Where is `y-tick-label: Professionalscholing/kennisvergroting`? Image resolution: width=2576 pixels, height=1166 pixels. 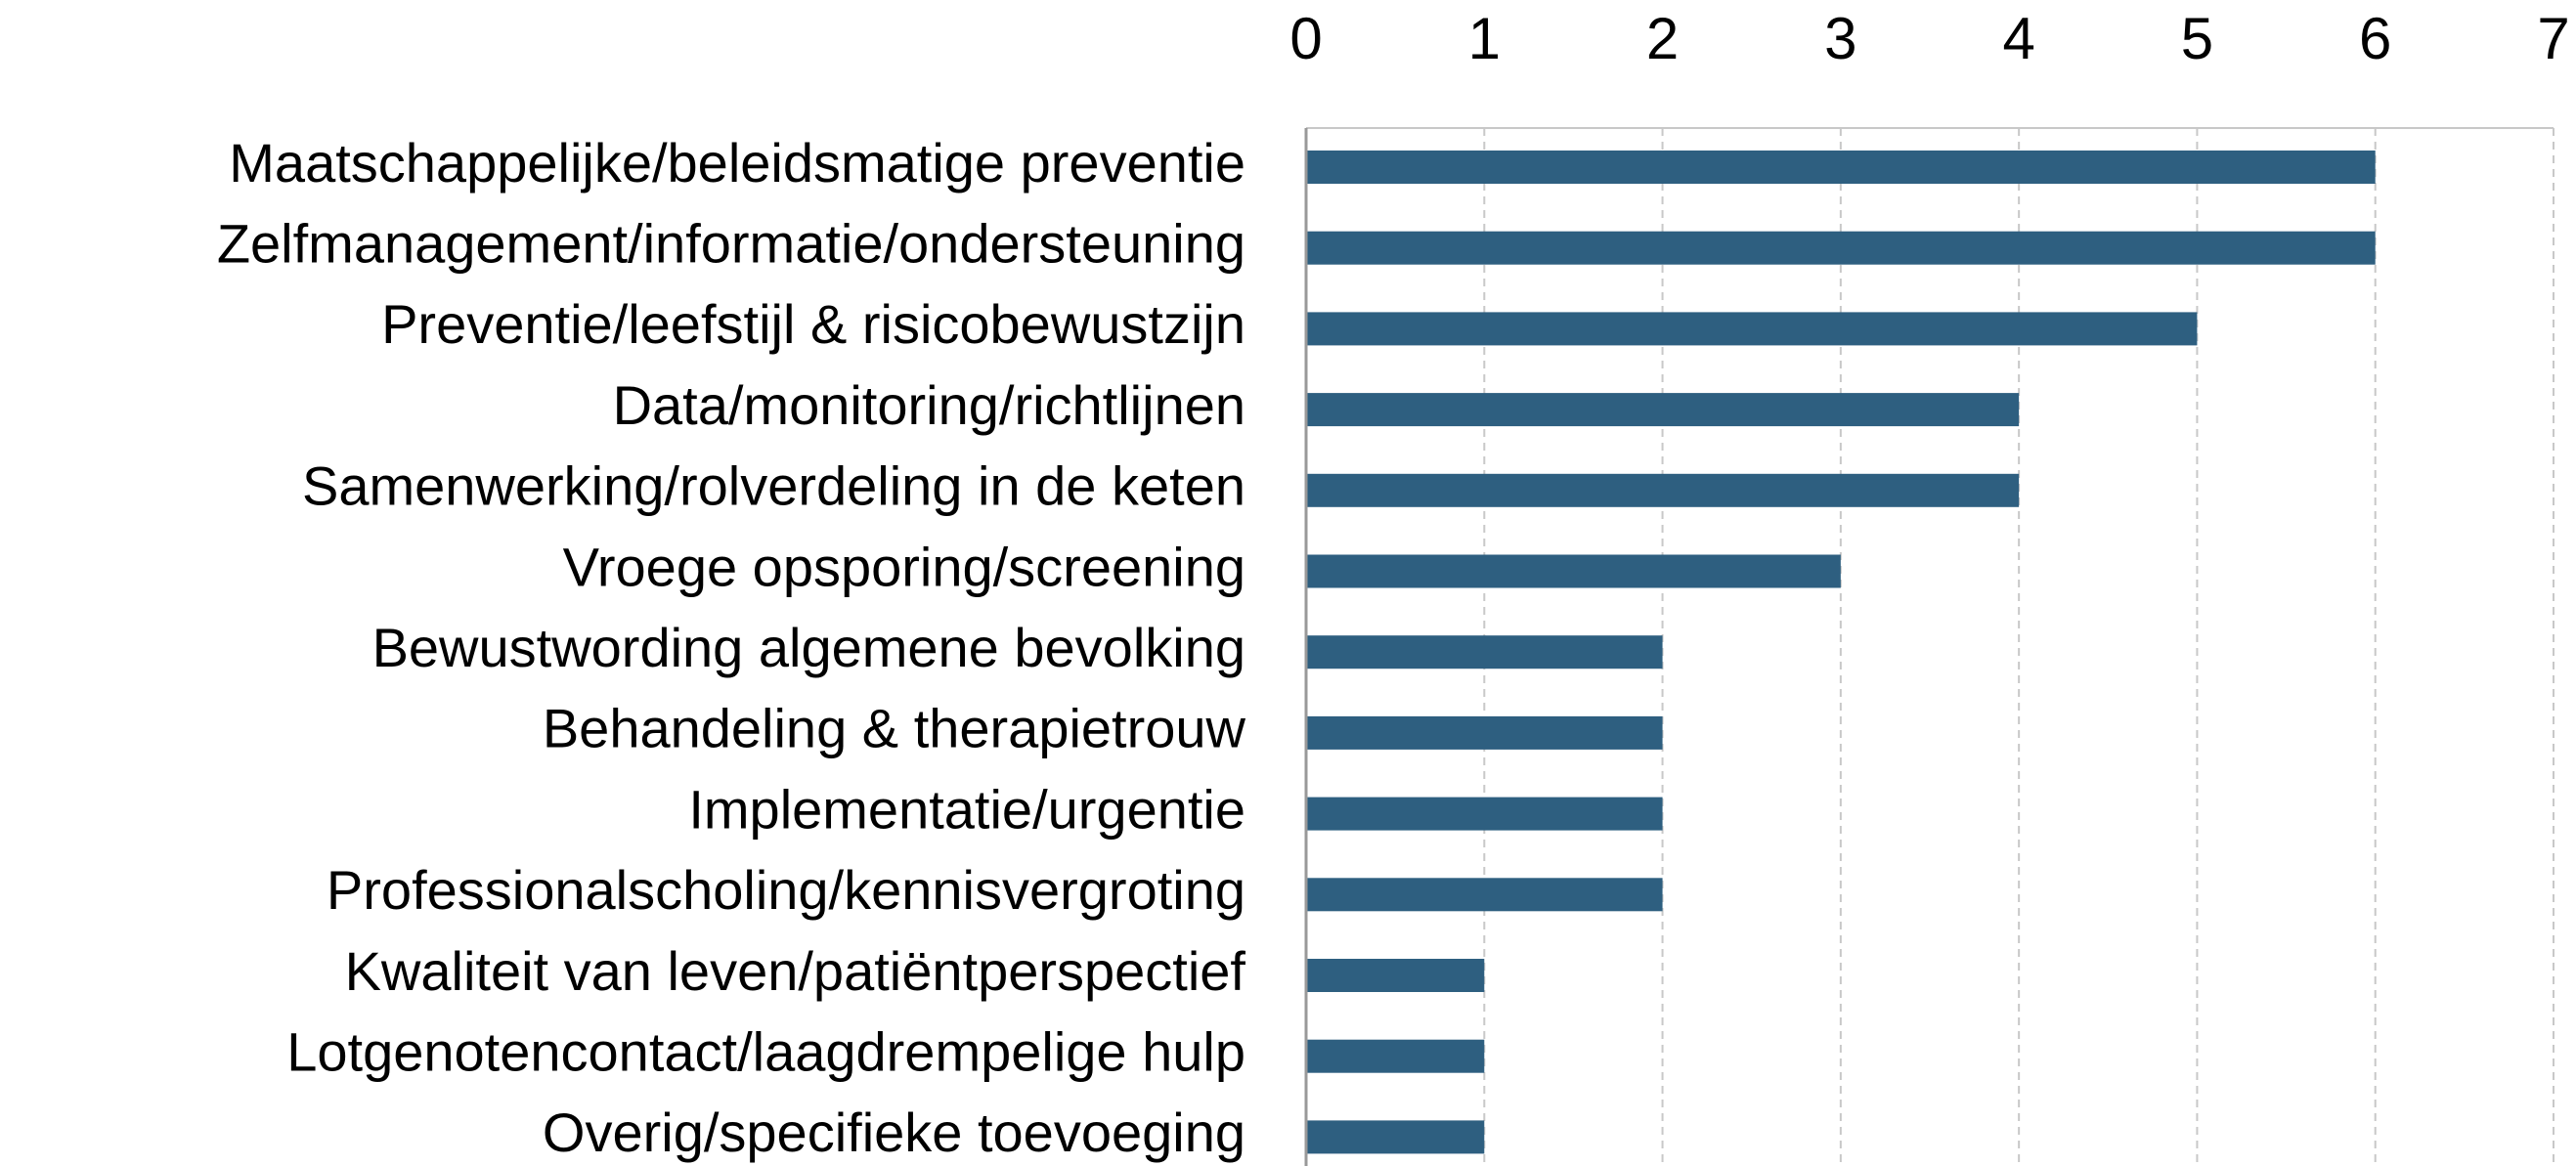 y-tick-label: Professionalscholing/kennisvergroting is located at coordinates (786, 890).